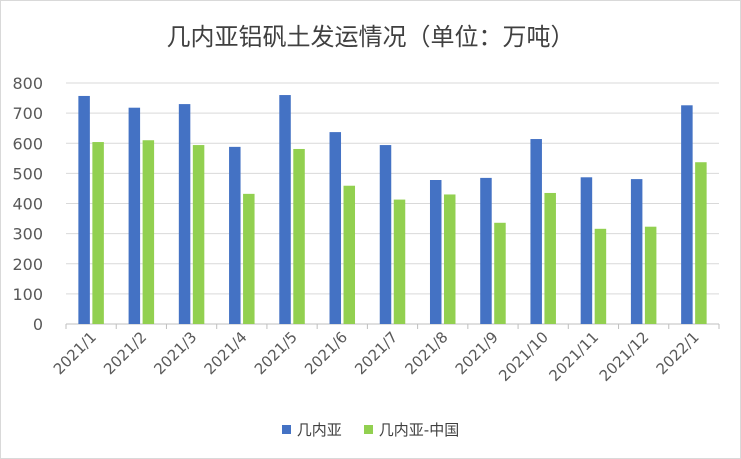  Describe the element at coordinates (624, 356) in the screenshot. I see `x-tick-label: 2021/12` at that location.